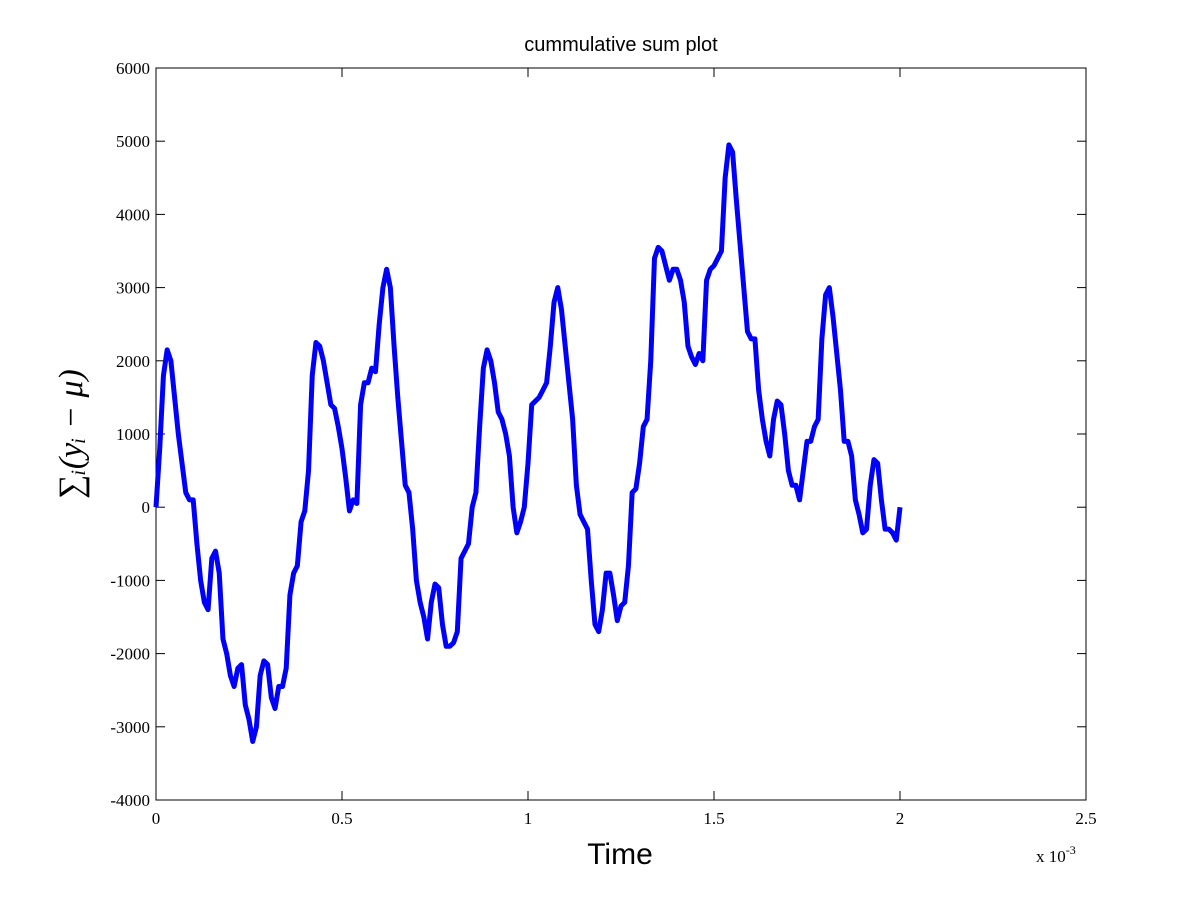 The image size is (1200, 900). I want to click on x-tick-label: 2, so click(900, 818).